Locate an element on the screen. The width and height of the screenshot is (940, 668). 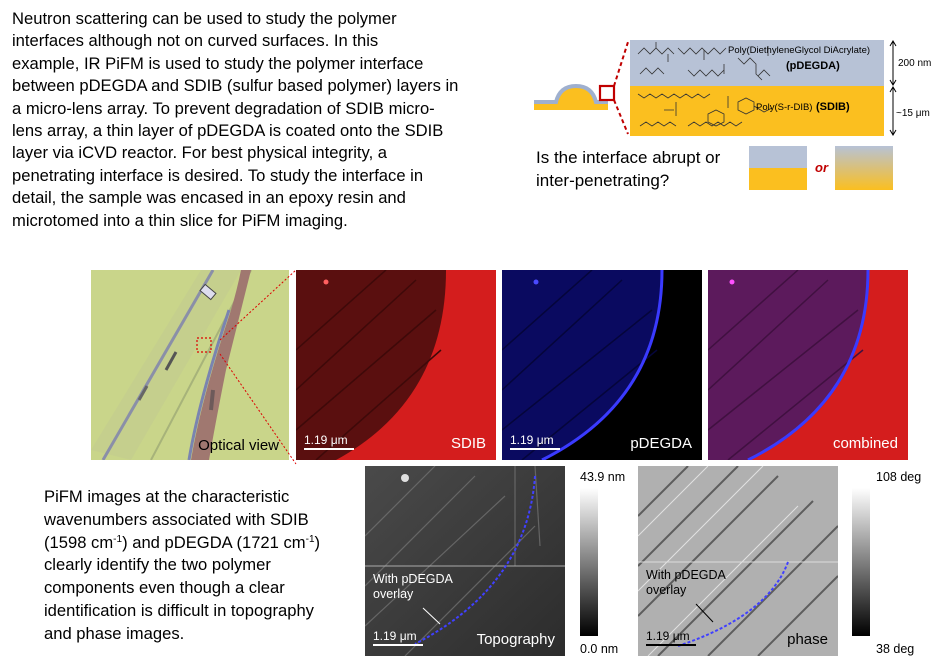
topography-scale-text: 1.19 μm is located at coordinates (395, 636).